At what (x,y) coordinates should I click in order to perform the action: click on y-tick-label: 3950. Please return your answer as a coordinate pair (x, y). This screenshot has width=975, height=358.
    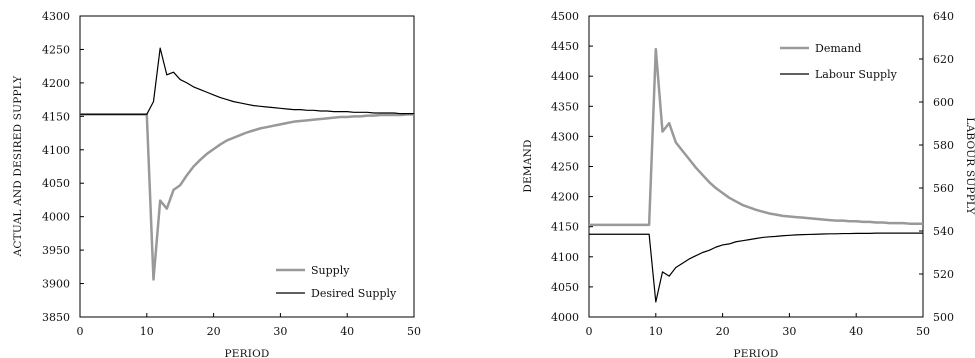
    Looking at the image, I should click on (56, 250).